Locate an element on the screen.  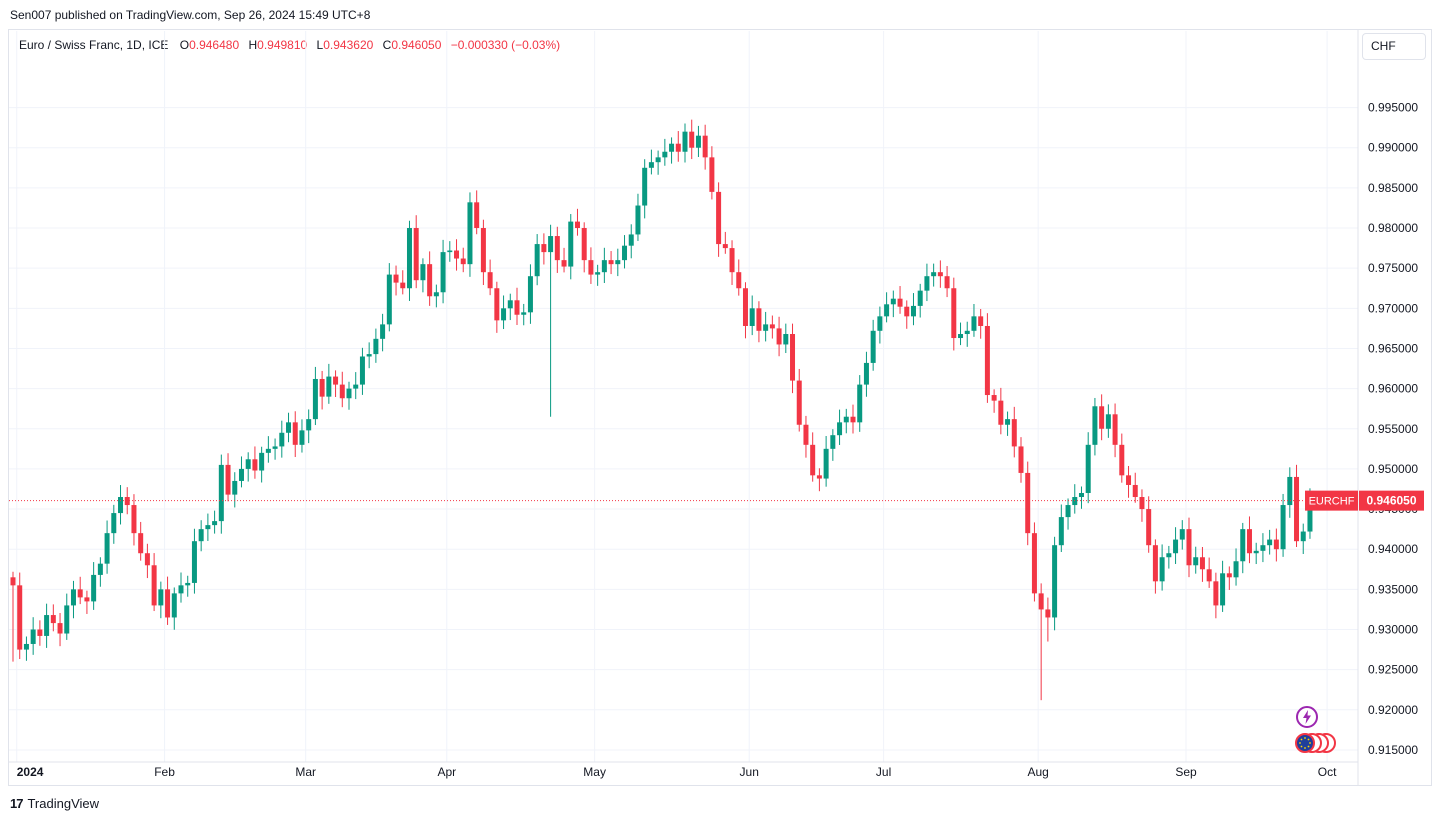
y-tick-label: 0.920000 is located at coordinates (1393, 710).